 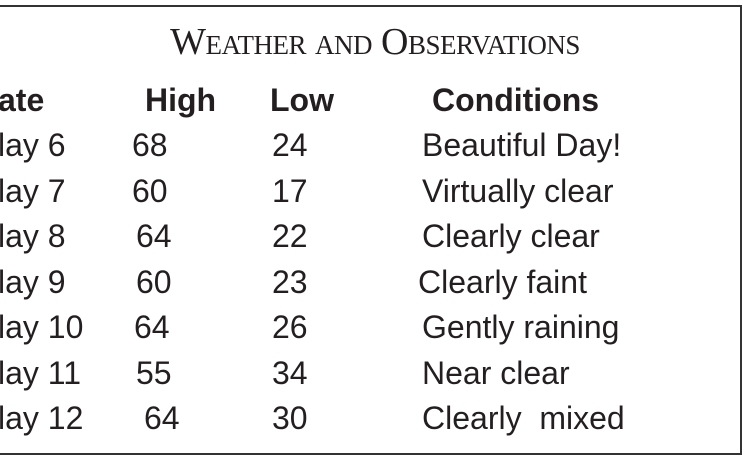 What do you see at coordinates (33, 145) in the screenshot?
I see `cell-date: lay 6` at bounding box center [33, 145].